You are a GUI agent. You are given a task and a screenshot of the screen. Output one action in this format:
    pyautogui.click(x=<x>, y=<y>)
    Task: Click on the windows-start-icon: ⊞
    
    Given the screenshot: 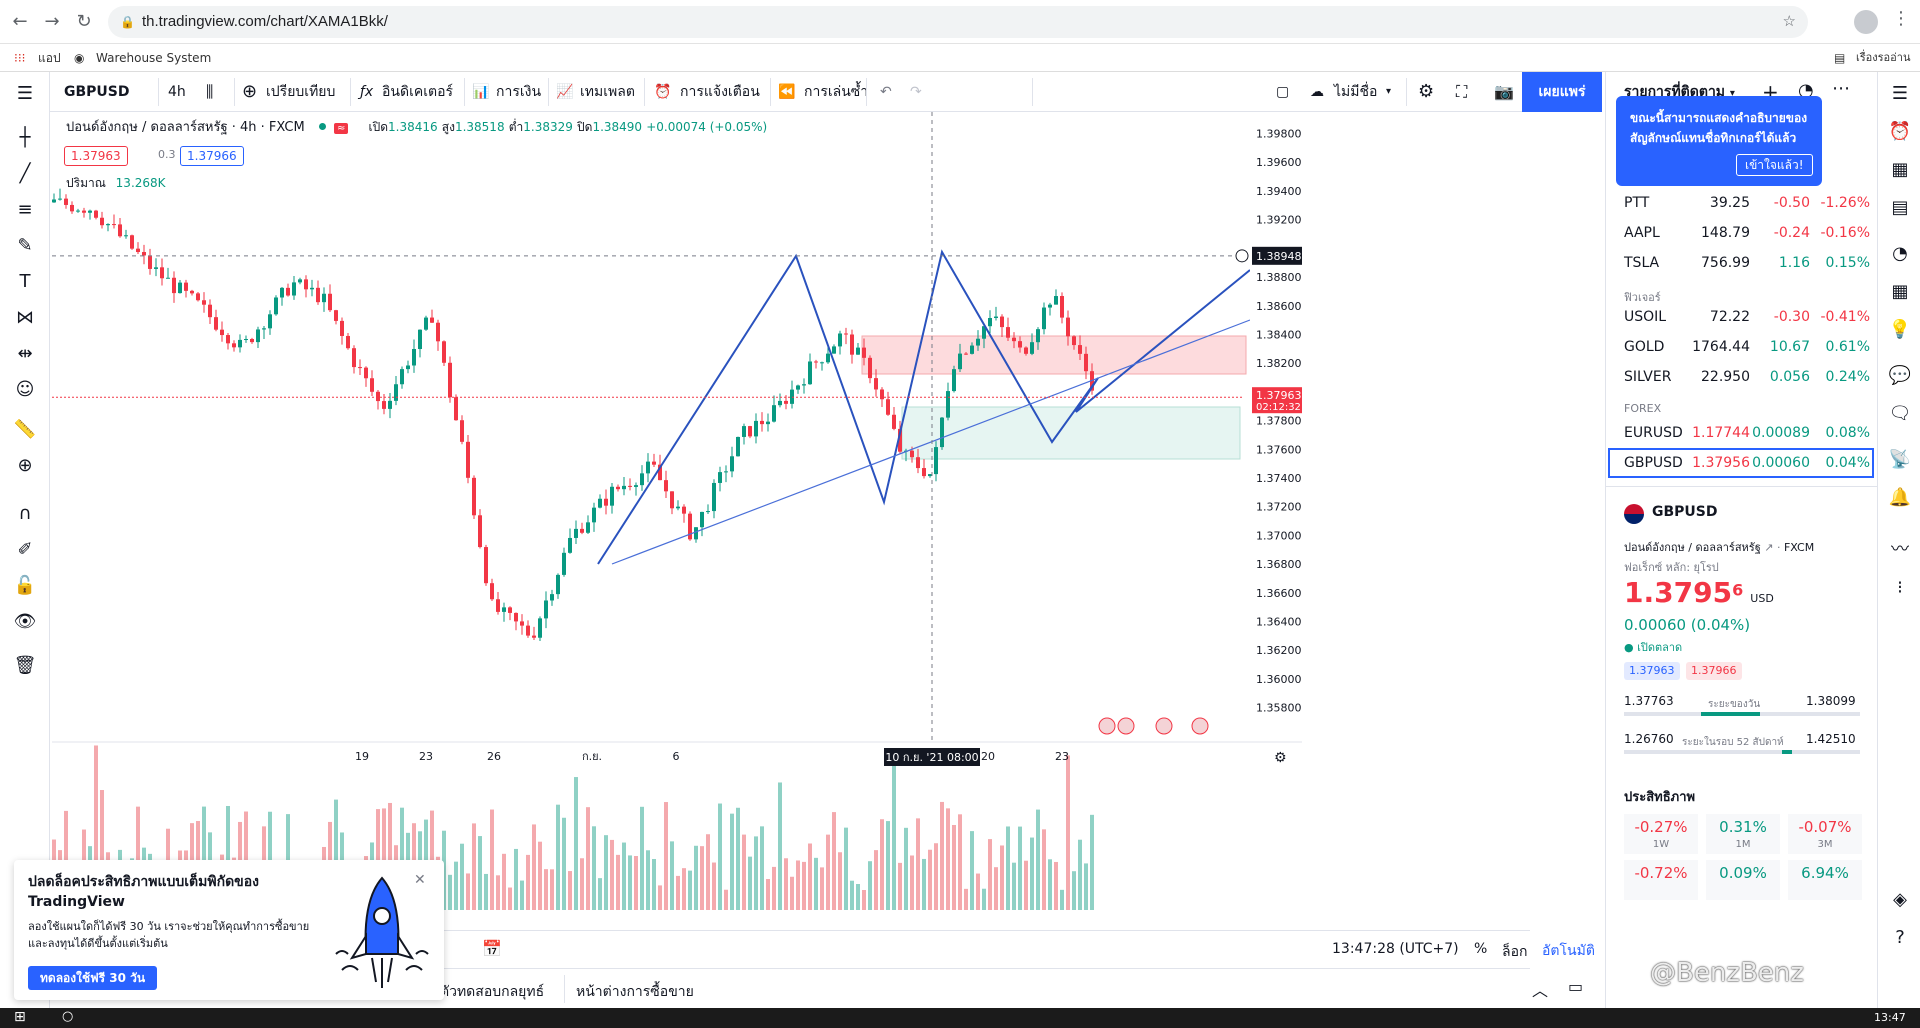 What is the action you would take?
    pyautogui.click(x=20, y=1017)
    